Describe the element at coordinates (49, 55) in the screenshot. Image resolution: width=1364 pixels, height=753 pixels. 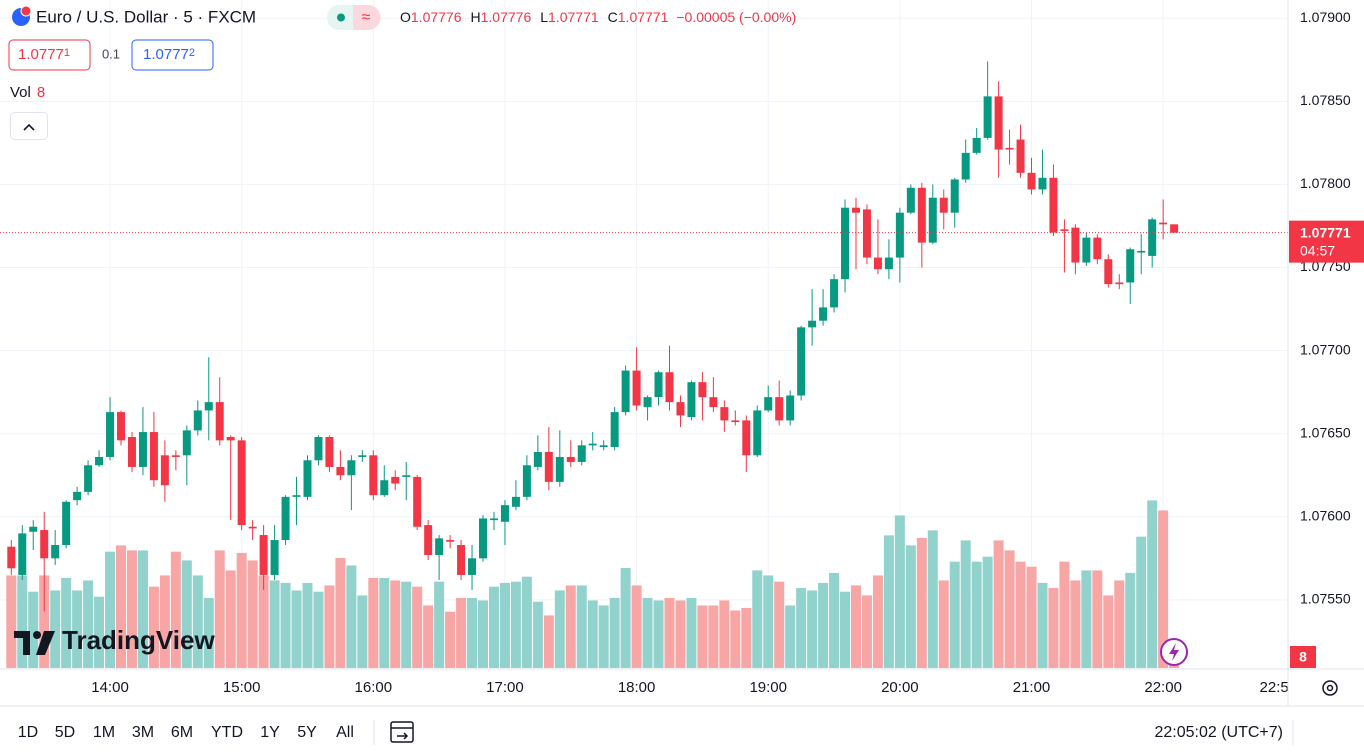
I see `sell-button: 1.07771` at that location.